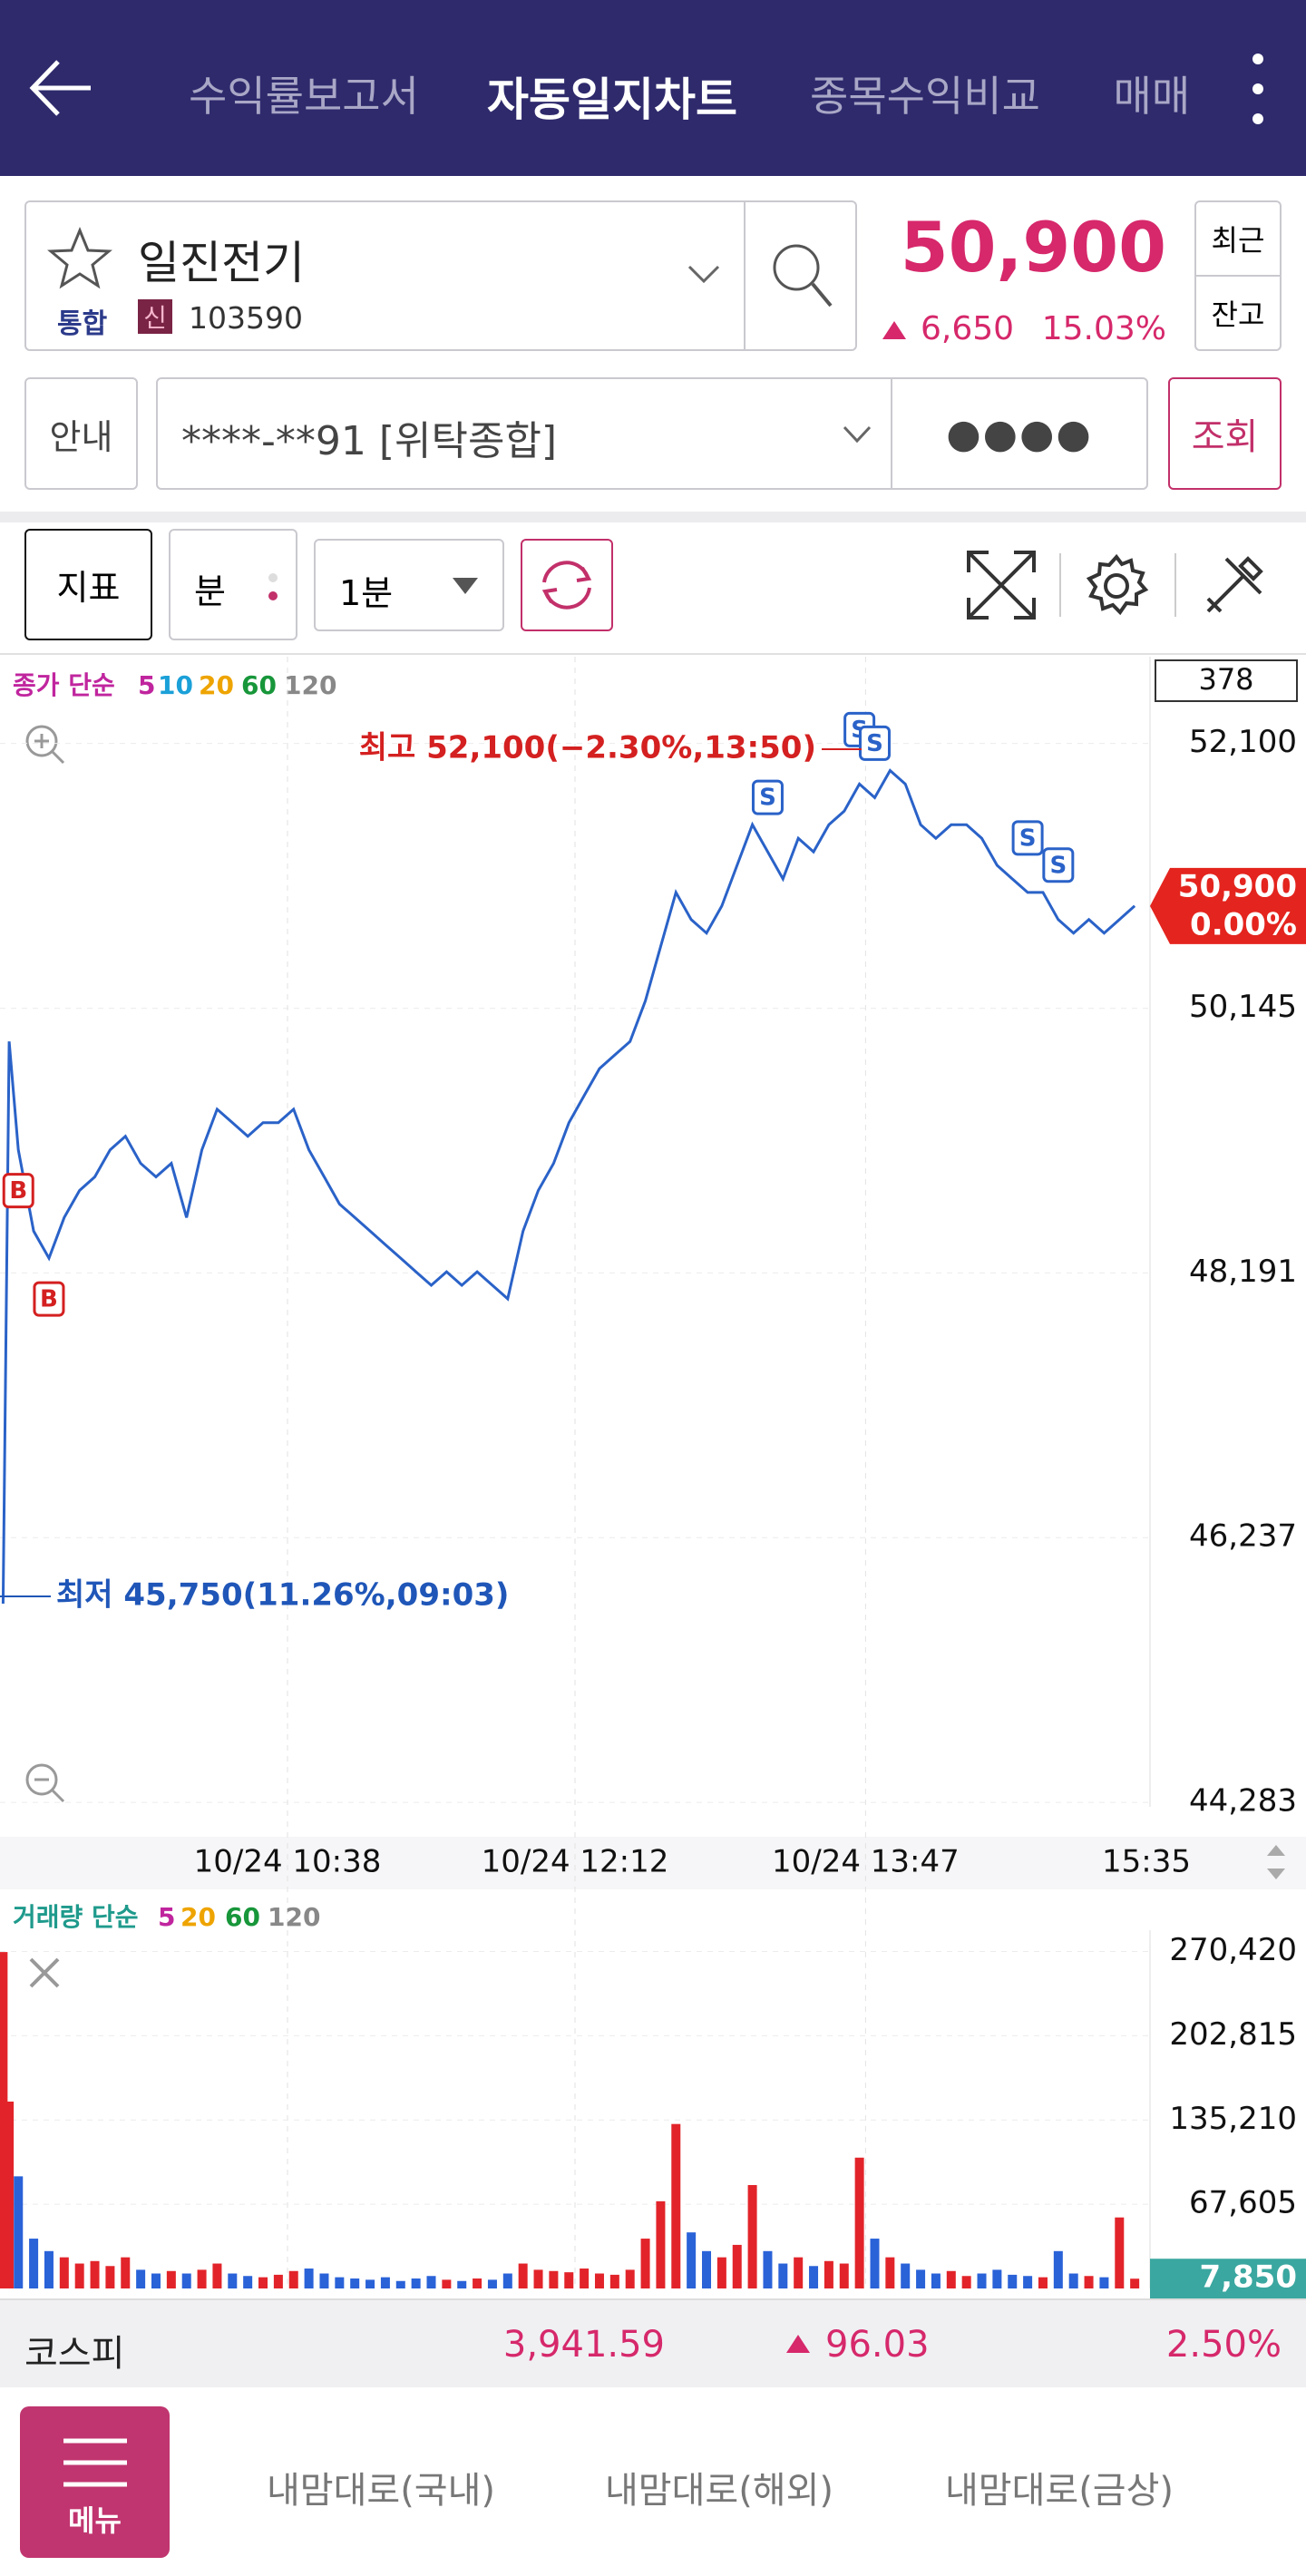 The image size is (1306, 2576). Describe the element at coordinates (304, 96) in the screenshot. I see `nav-tab: 수익률보고서` at that location.